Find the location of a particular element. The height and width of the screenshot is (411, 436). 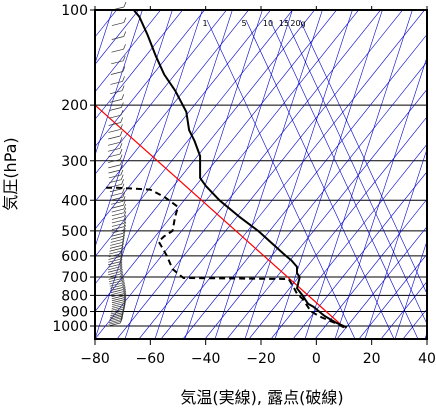

y-tick-label: 400 is located at coordinates (74, 201).